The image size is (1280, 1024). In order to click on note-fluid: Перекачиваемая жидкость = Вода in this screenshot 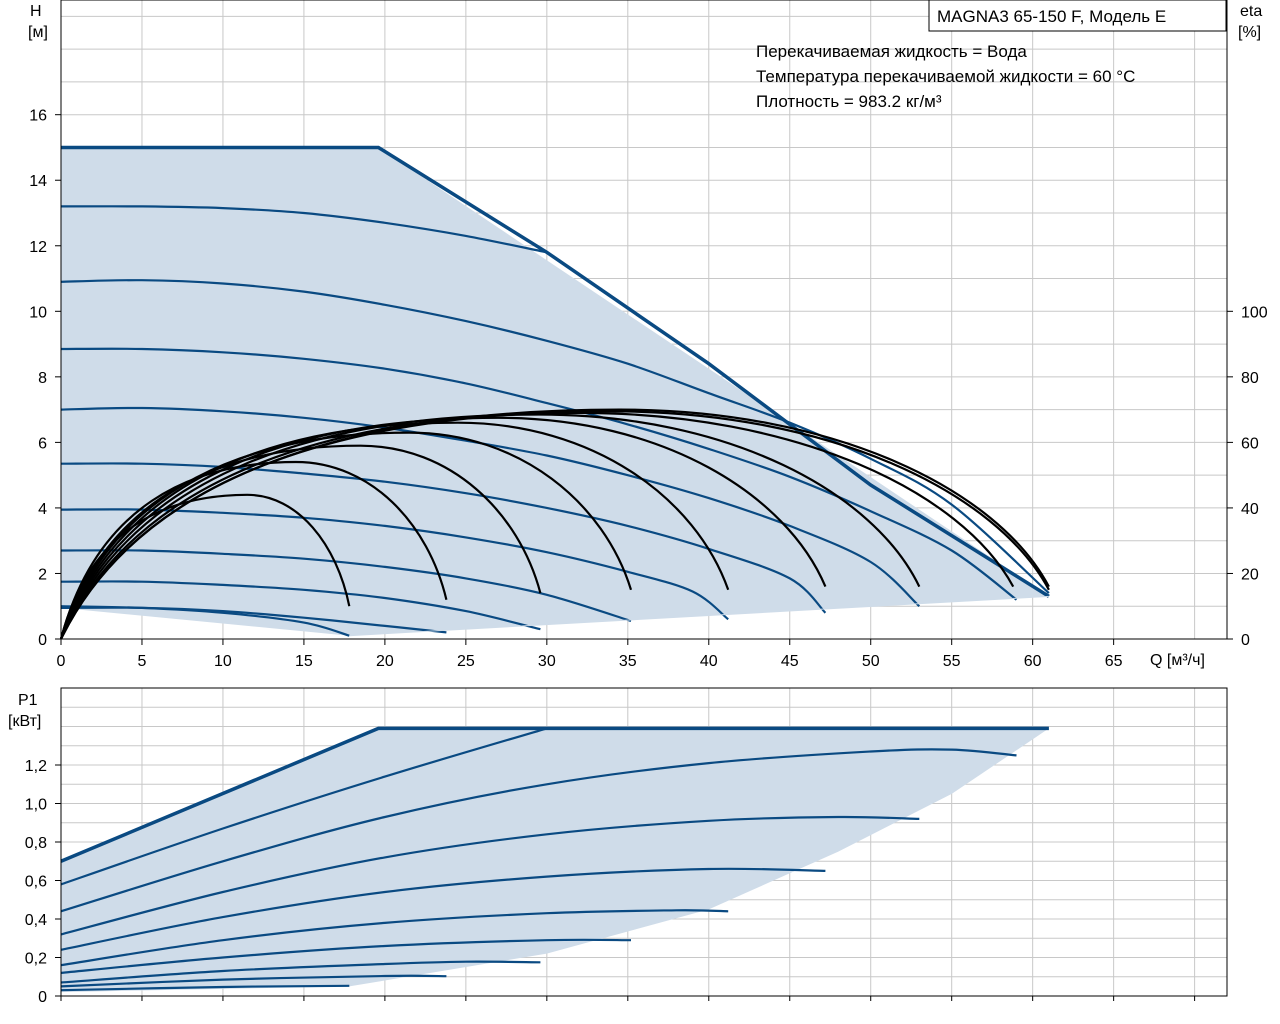, I will do `click(891, 51)`.